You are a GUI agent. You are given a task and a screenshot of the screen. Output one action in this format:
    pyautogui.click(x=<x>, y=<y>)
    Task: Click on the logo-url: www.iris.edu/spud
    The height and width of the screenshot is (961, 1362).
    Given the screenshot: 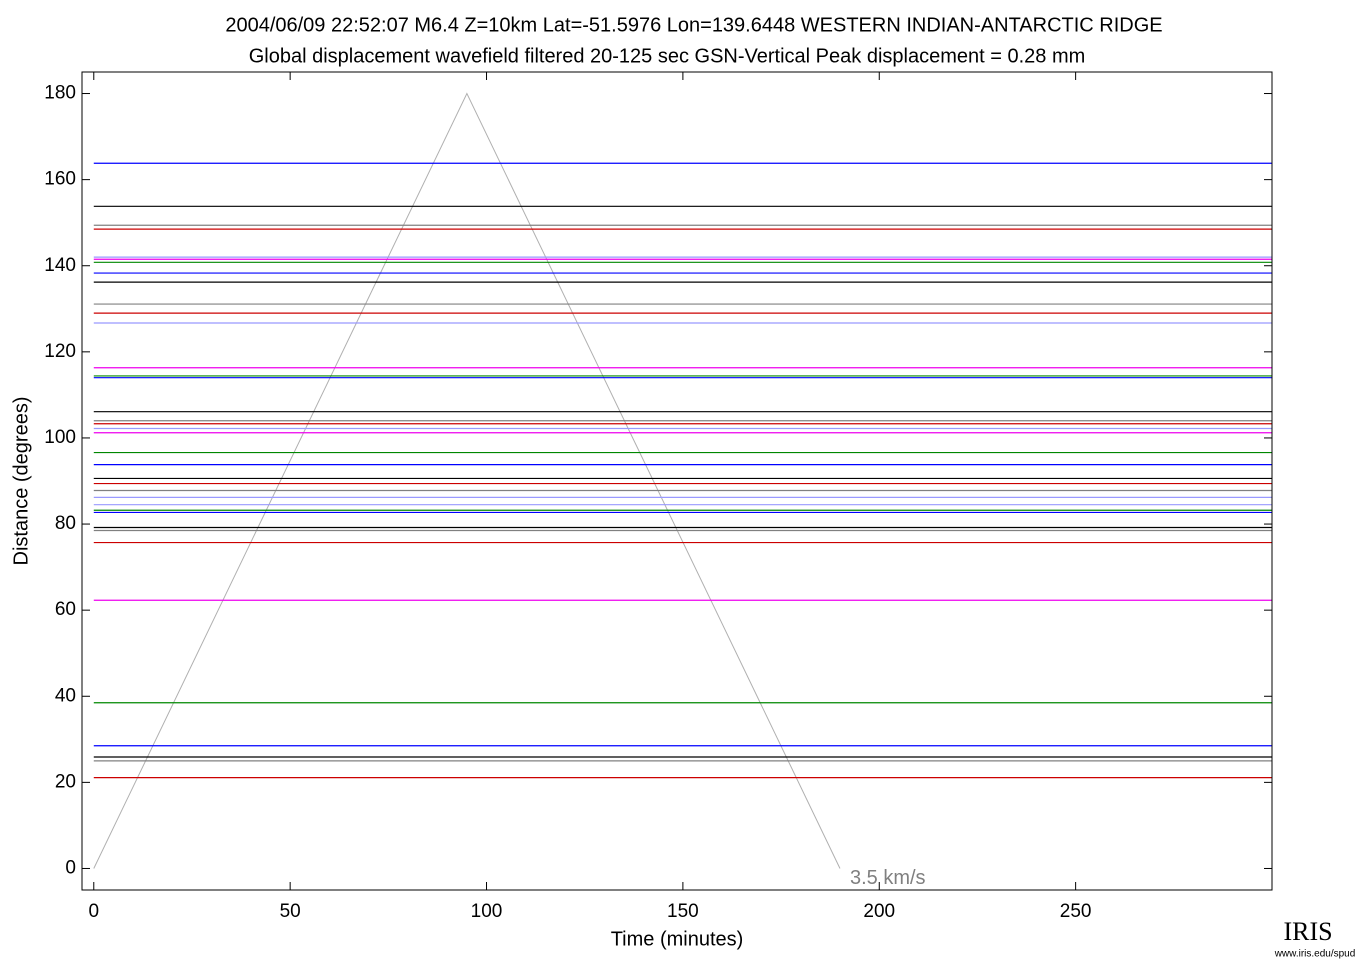 What is the action you would take?
    pyautogui.click(x=1315, y=954)
    